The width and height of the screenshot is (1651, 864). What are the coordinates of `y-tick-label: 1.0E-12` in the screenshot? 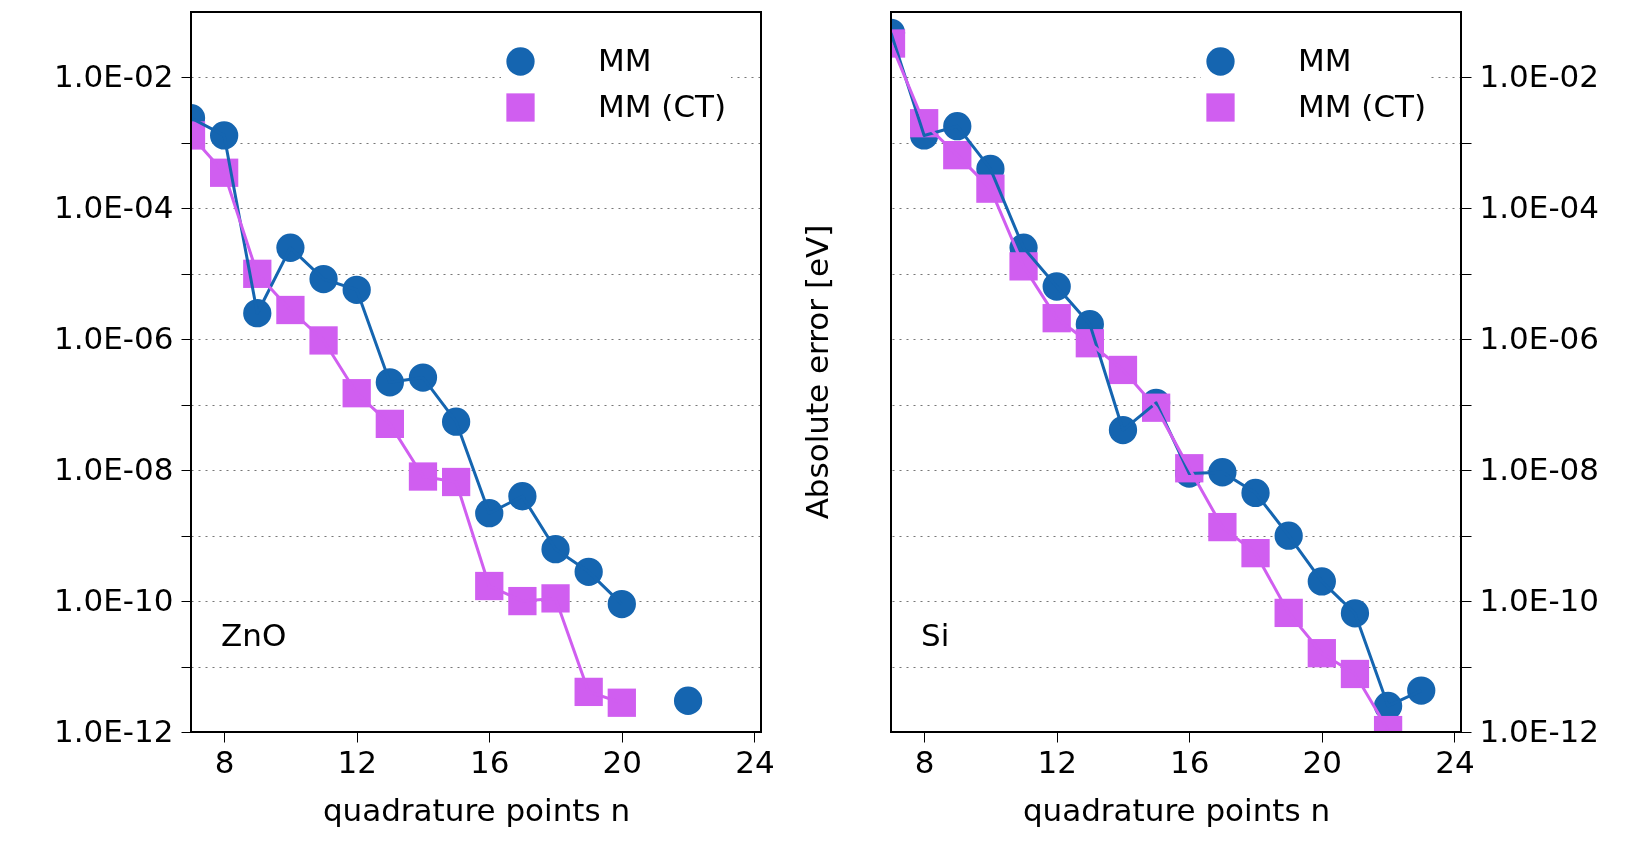 It's located at (113, 730).